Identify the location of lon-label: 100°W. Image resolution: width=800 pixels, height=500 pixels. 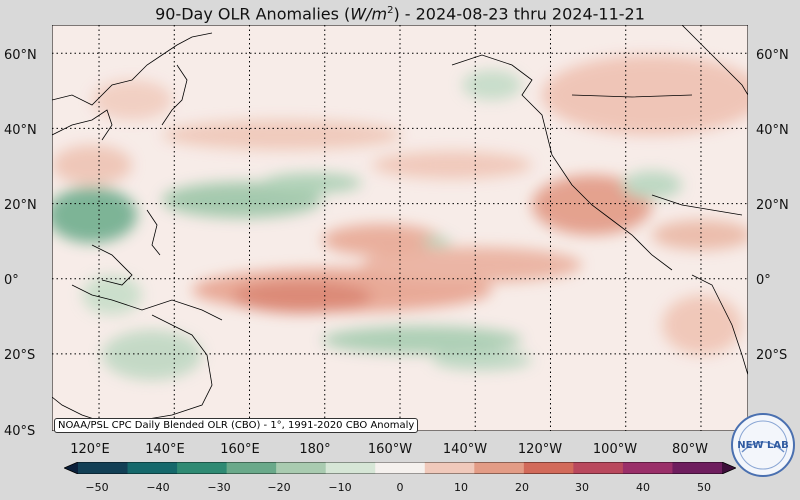
(615, 449).